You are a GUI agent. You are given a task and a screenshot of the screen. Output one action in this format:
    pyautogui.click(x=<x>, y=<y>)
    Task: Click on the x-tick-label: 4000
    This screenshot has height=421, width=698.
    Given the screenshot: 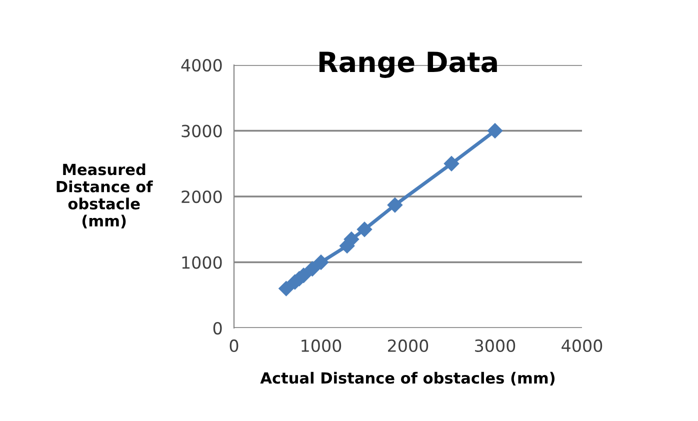 What is the action you would take?
    pyautogui.click(x=582, y=345)
    